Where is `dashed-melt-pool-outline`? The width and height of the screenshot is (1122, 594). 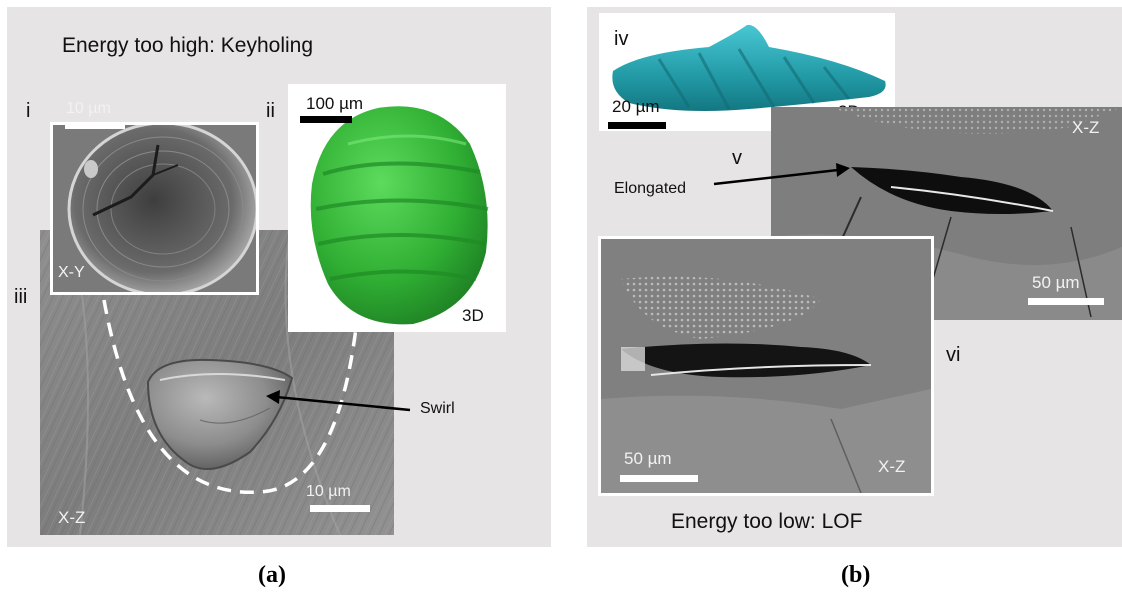
dashed-melt-pool-outline is located at coordinates (231, 396).